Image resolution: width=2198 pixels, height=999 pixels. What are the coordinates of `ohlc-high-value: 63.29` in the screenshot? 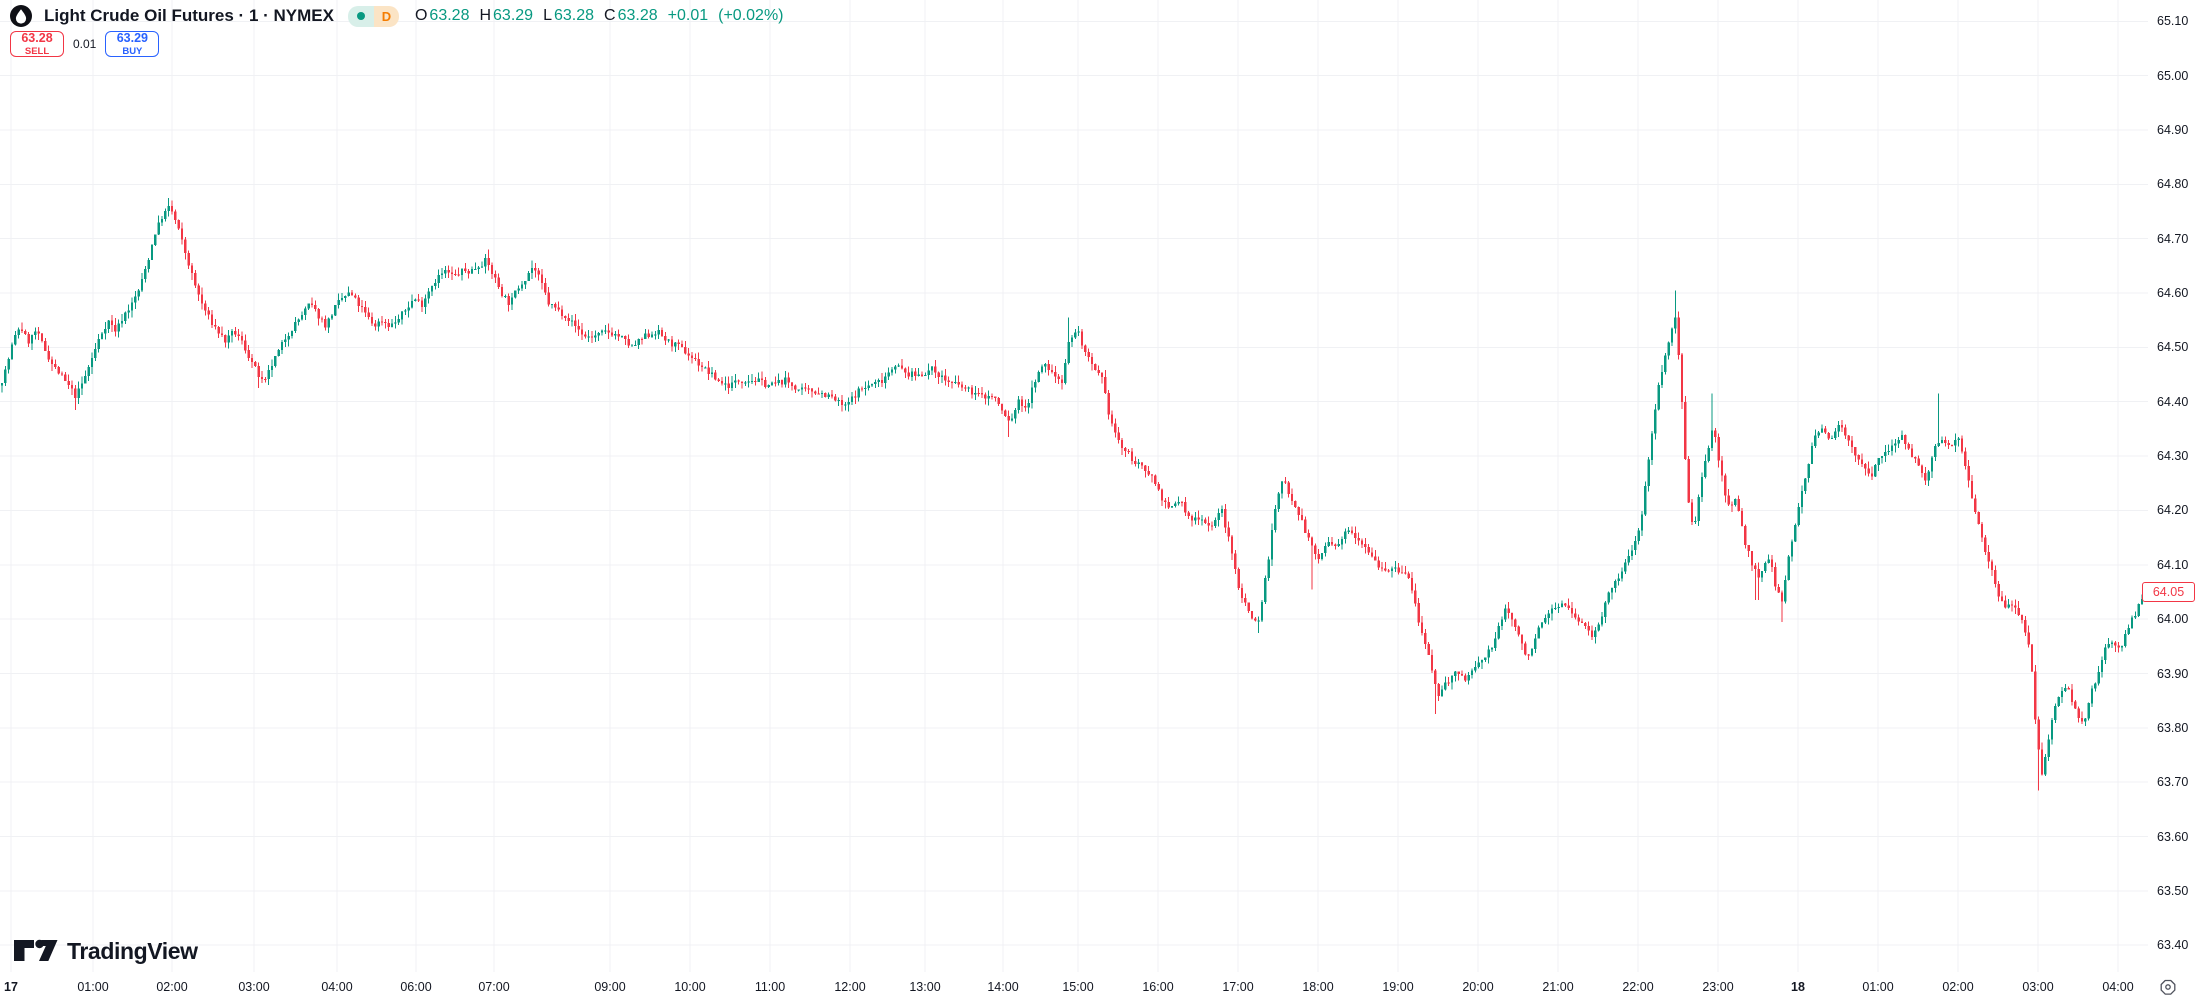 It's located at (513, 15).